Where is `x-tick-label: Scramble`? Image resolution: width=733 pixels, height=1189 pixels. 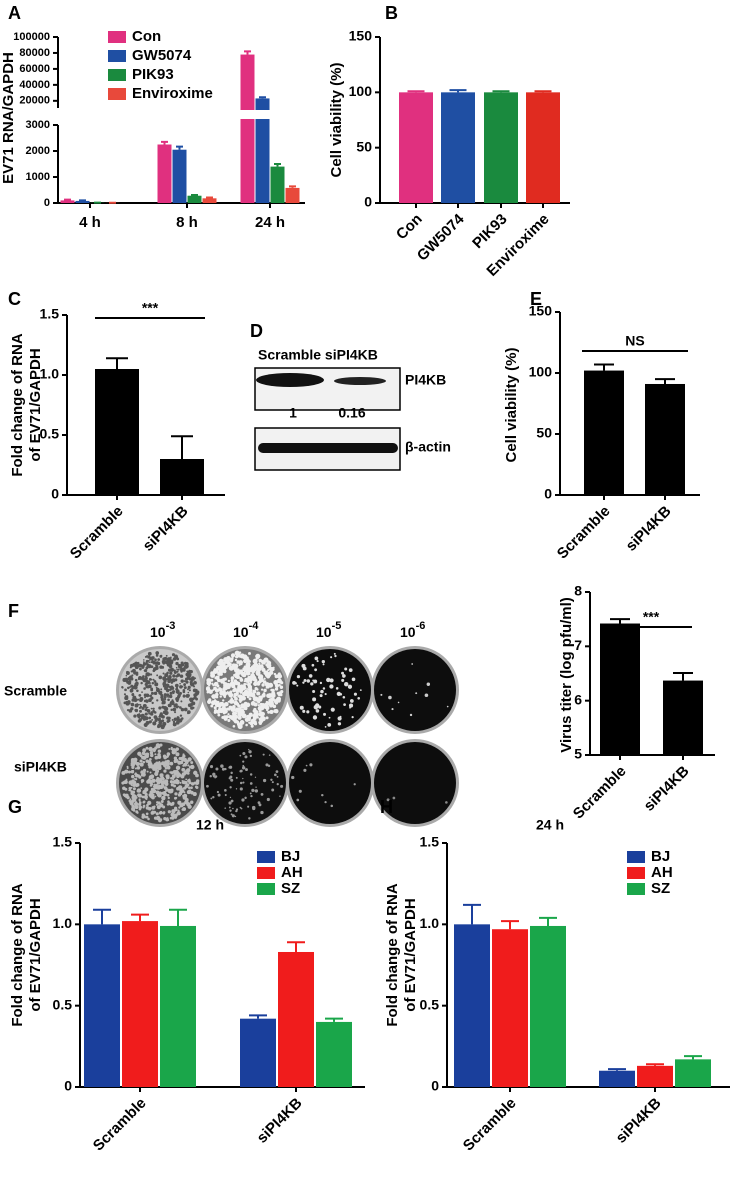 x-tick-label: Scramble is located at coordinates (584, 533).